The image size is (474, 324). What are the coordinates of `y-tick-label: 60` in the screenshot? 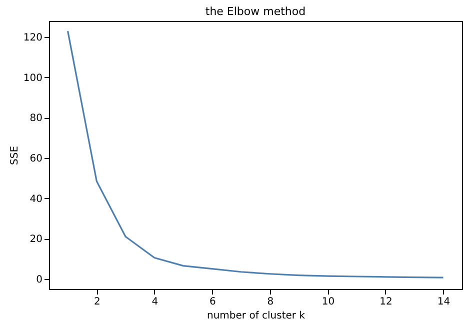 It's located at (36, 159).